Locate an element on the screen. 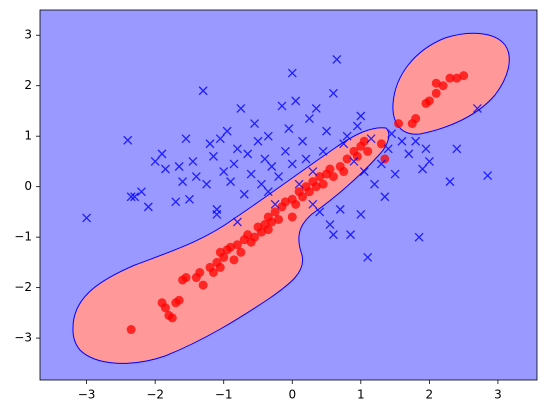 The height and width of the screenshot is (413, 546). y-tick-label: 2 is located at coordinates (28, 85).